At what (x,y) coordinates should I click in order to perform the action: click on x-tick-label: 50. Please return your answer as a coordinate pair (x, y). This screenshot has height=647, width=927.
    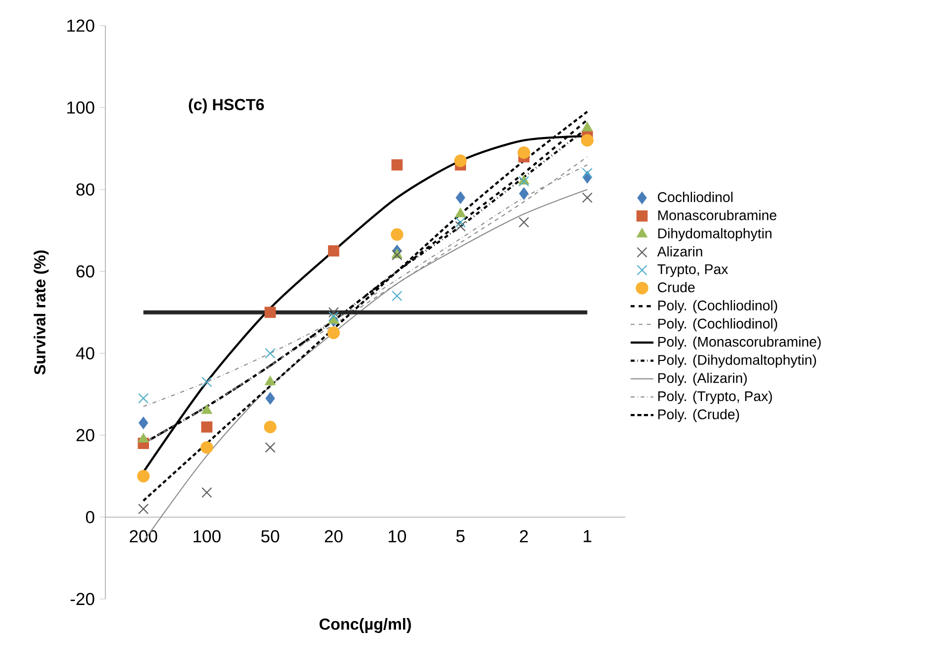
    Looking at the image, I should click on (270, 536).